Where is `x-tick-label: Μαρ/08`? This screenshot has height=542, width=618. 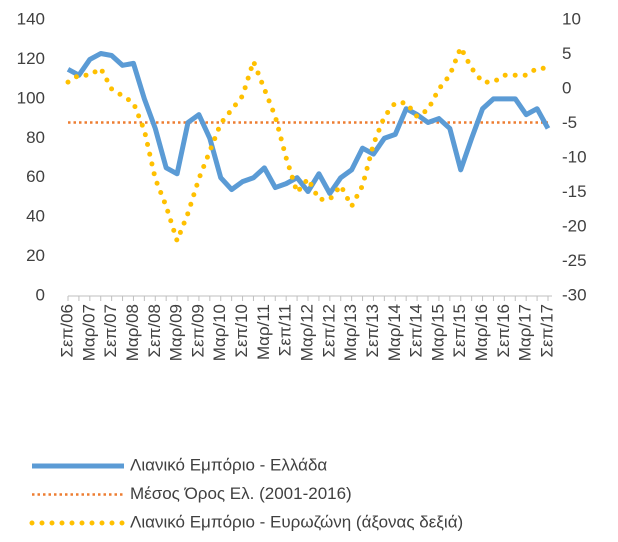 x-tick-label: Μαρ/08 is located at coordinates (132, 332).